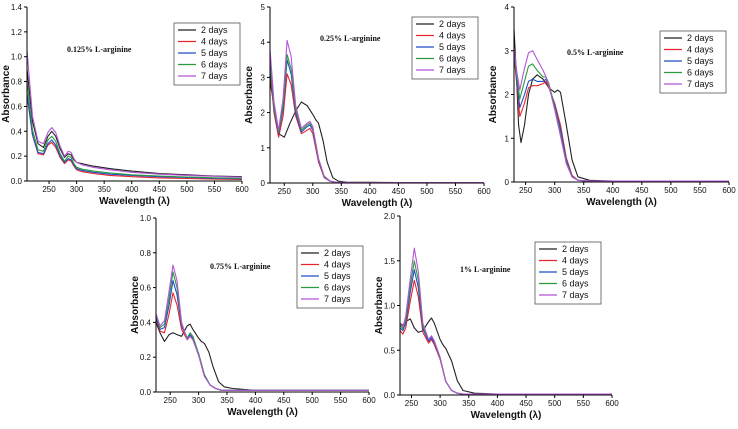  What do you see at coordinates (263, 7) in the screenshot?
I see `y-tick-label: 5` at bounding box center [263, 7].